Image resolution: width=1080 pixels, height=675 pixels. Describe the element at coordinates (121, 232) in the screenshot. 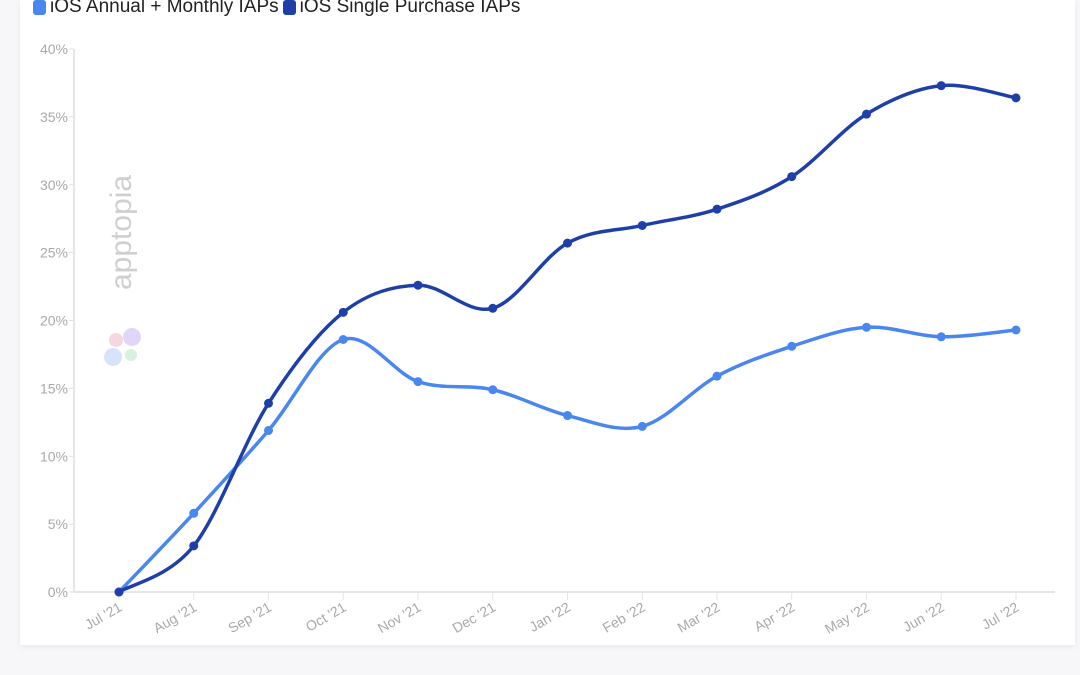

I see `watermark-text: apptopia` at that location.